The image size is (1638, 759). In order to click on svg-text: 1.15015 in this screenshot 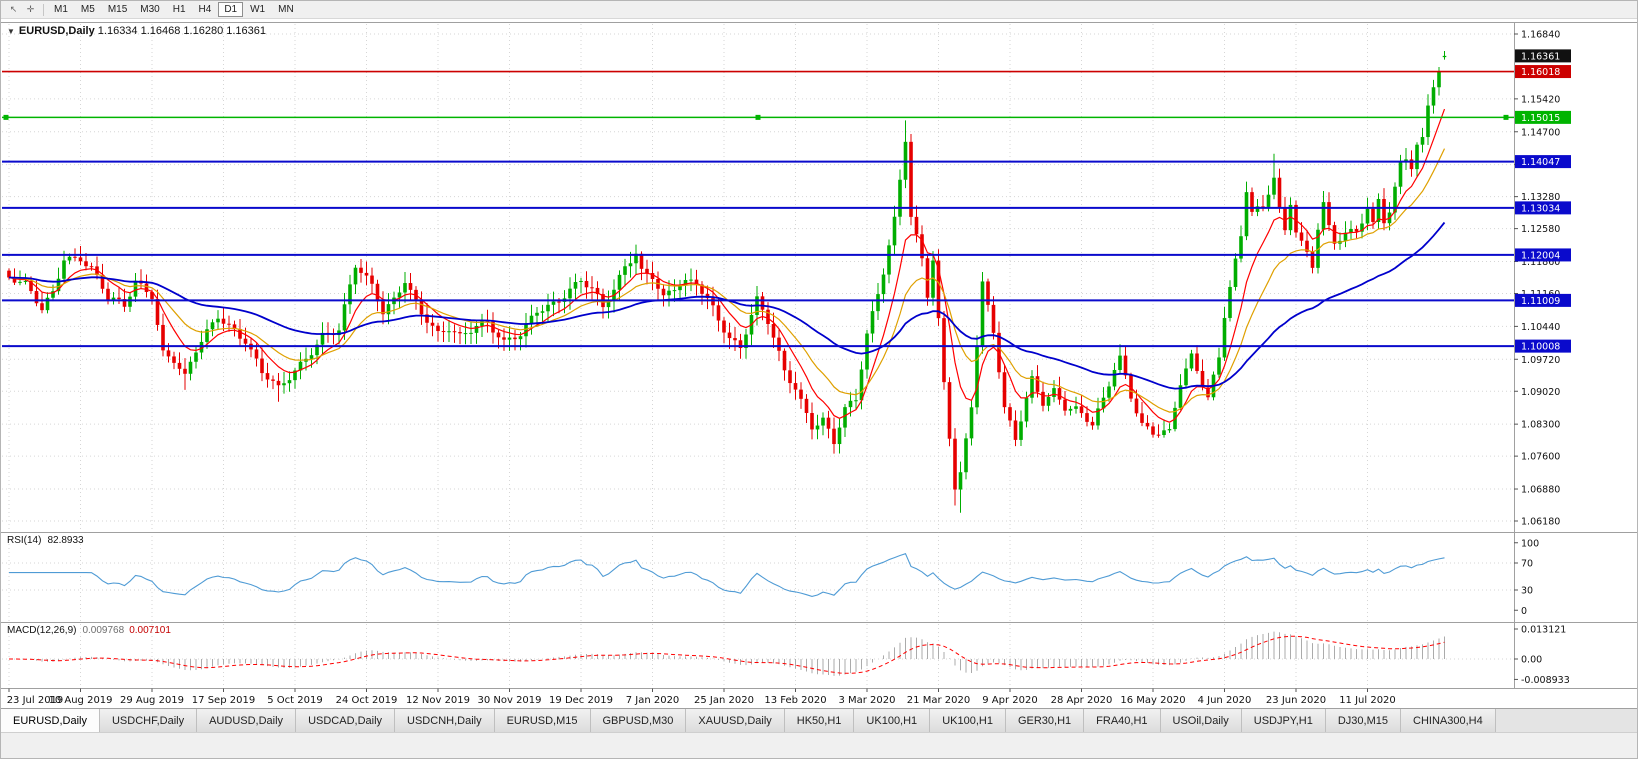, I will do `click(1540, 118)`.